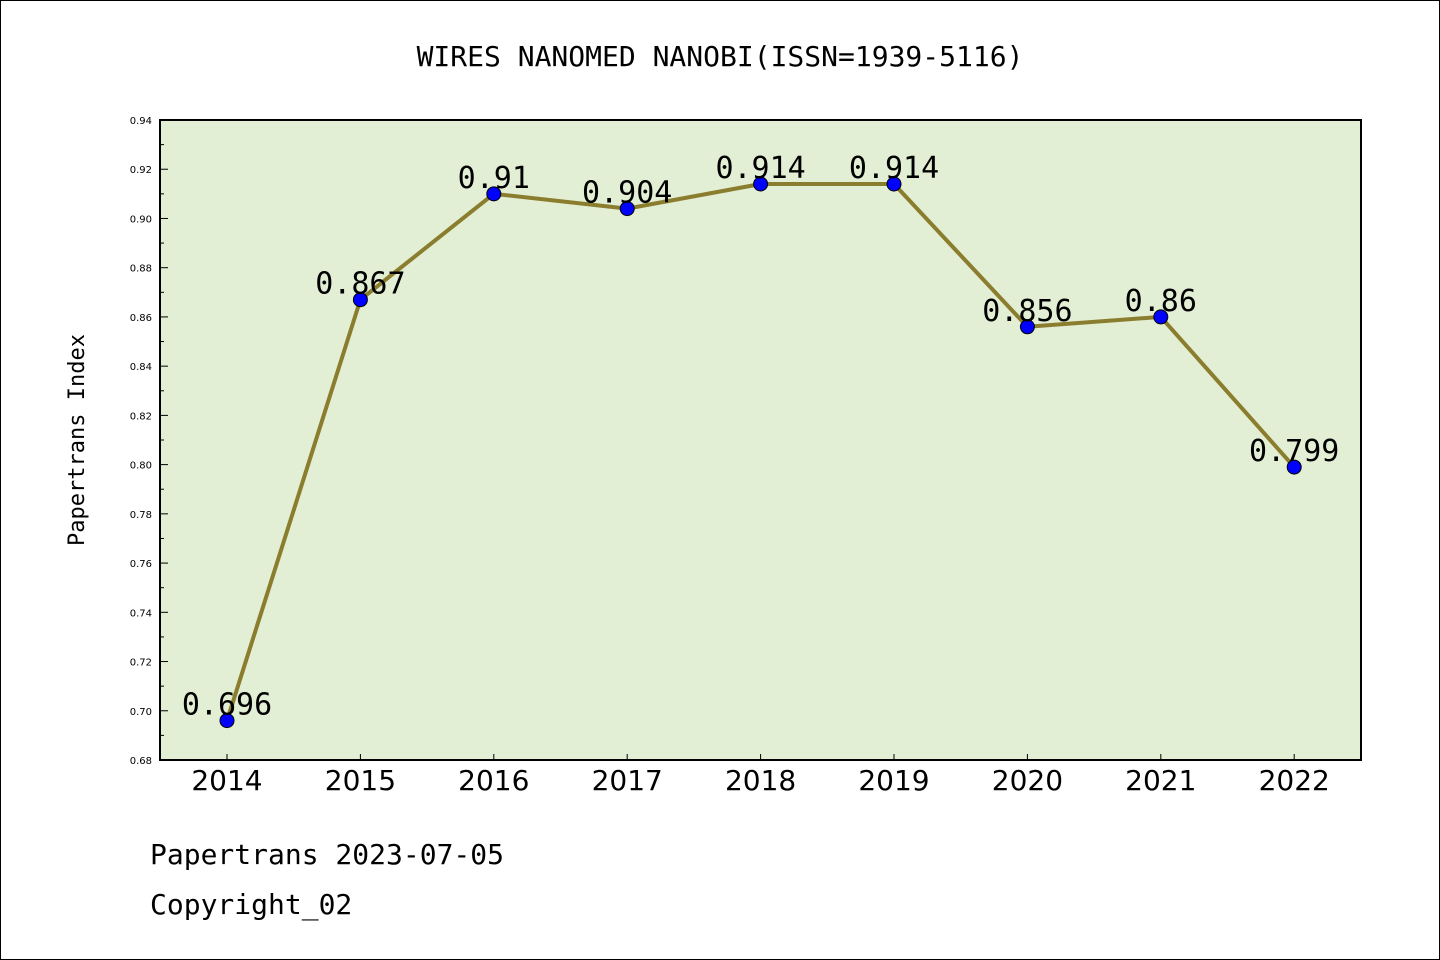  Describe the element at coordinates (141, 663) in the screenshot. I see `y-tick-label: 0.72` at that location.